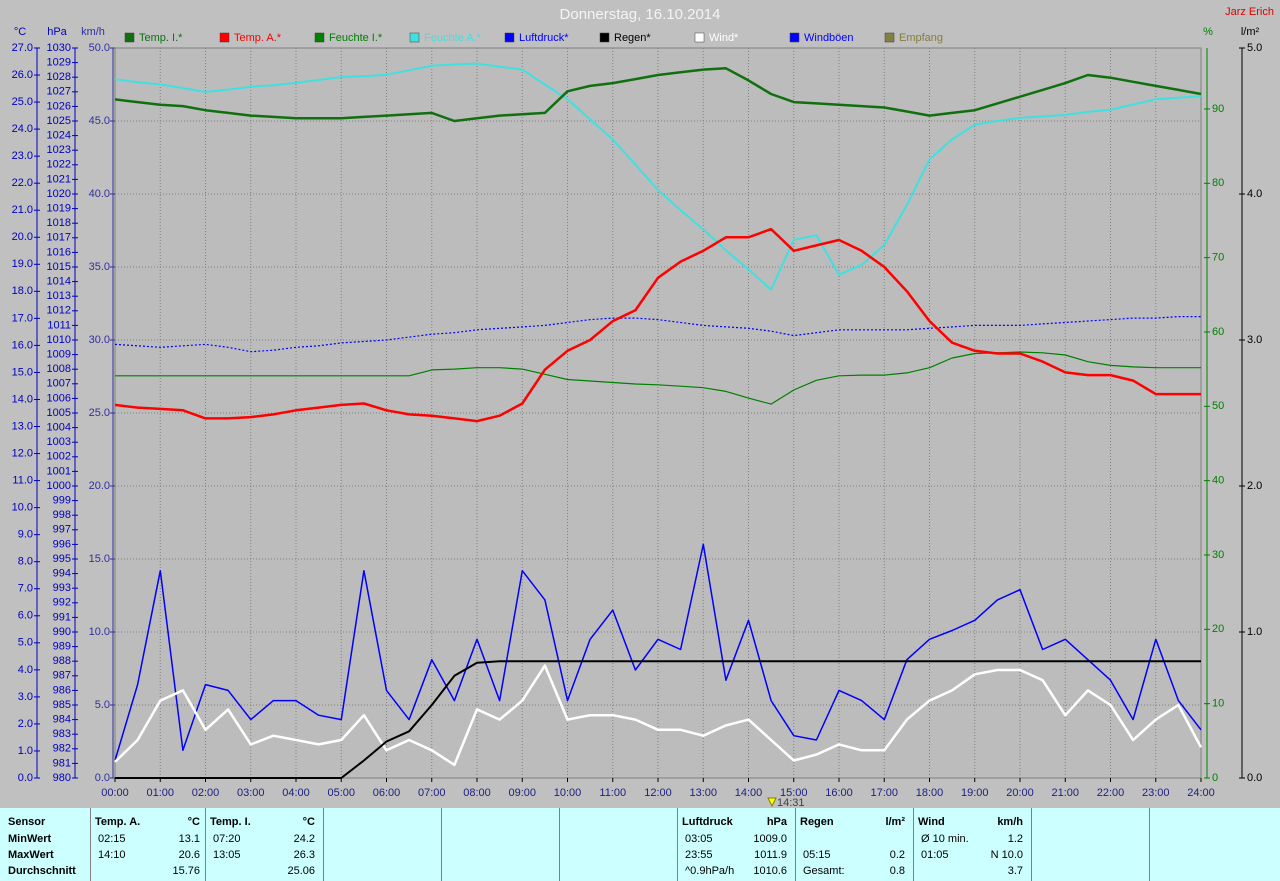  What do you see at coordinates (22, 156) in the screenshot?
I see `y-tick-label: 23.0` at bounding box center [22, 156].